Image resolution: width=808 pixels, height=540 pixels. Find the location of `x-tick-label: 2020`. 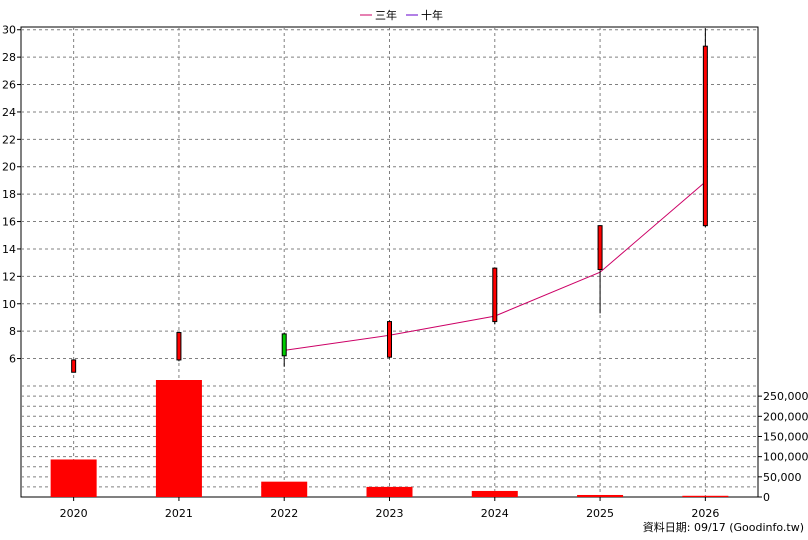

x-tick-label: 2020 is located at coordinates (74, 513).